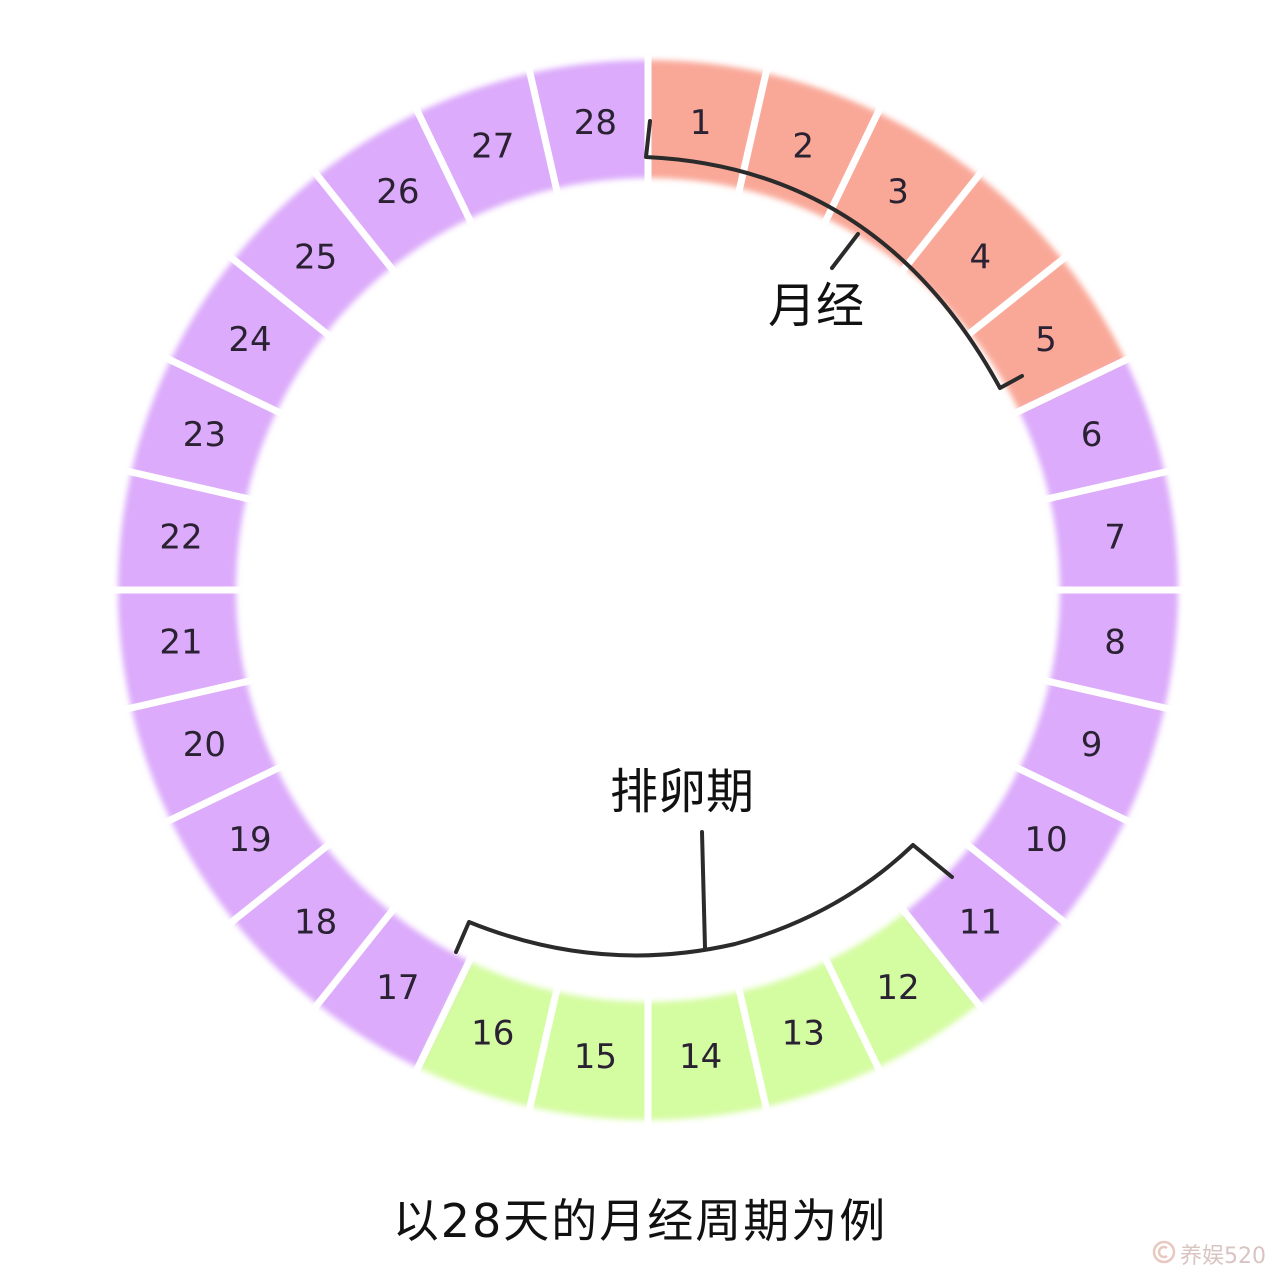 Image resolution: width=1280 pixels, height=1280 pixels. What do you see at coordinates (595, 1057) in the screenshot?
I see `day-number-15: 15` at bounding box center [595, 1057].